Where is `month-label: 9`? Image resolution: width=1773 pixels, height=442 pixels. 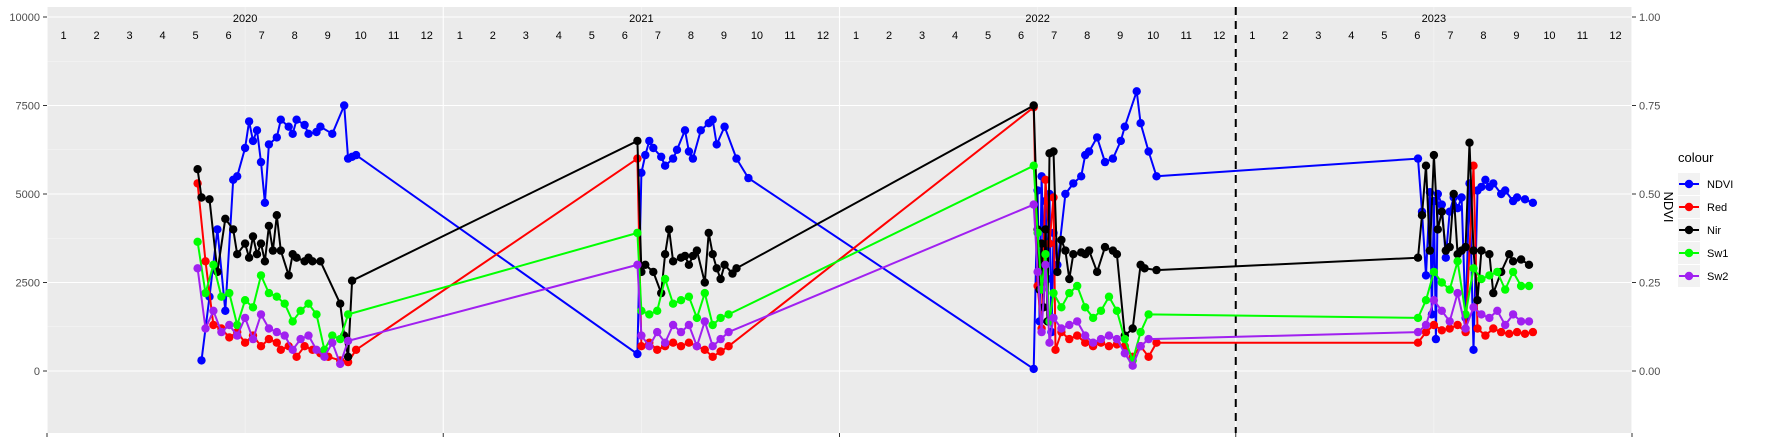 month-label: 9 is located at coordinates (1120, 36).